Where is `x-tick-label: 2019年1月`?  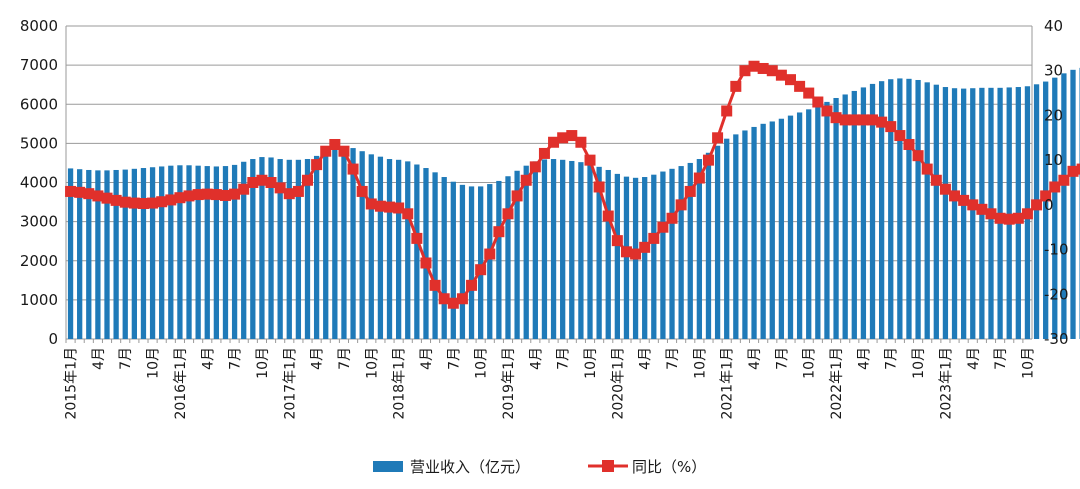
x-tick-label: 2019年1月 is located at coordinates (509, 383).